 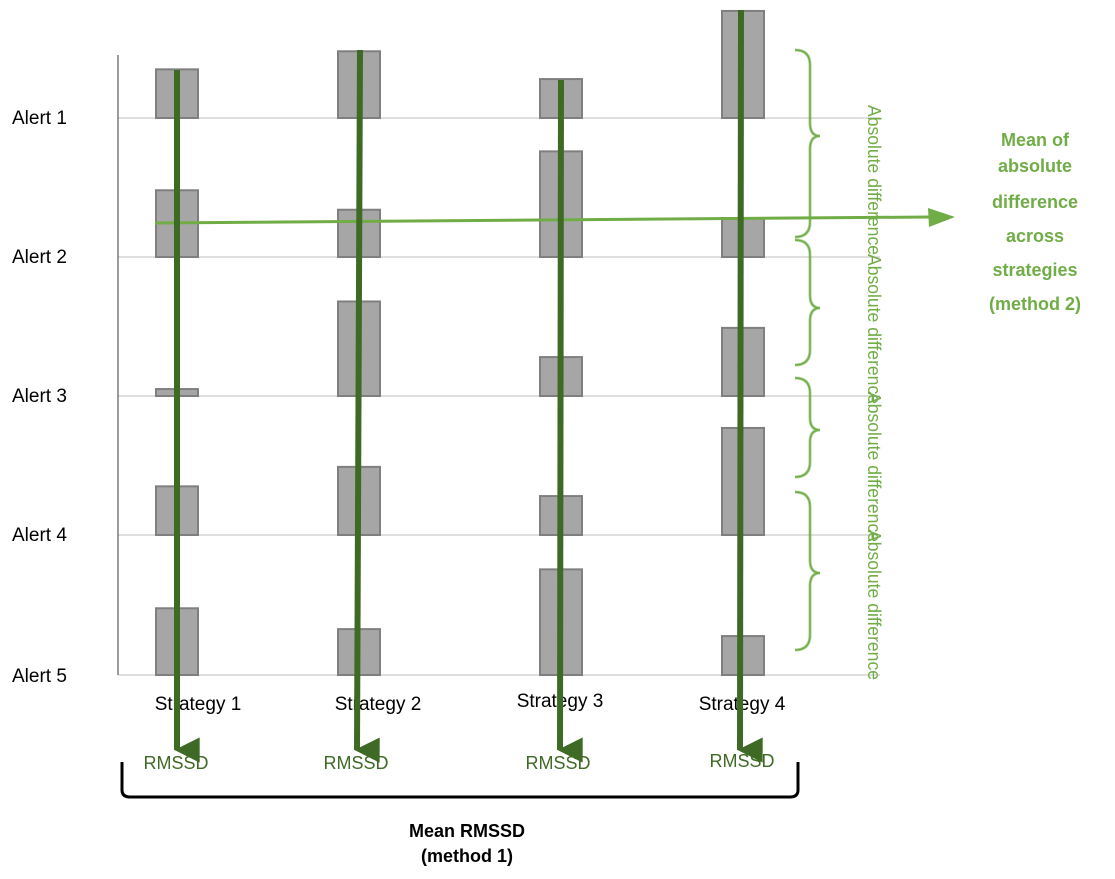 I want to click on method1-label-line2: (method 1), so click(x=467, y=856).